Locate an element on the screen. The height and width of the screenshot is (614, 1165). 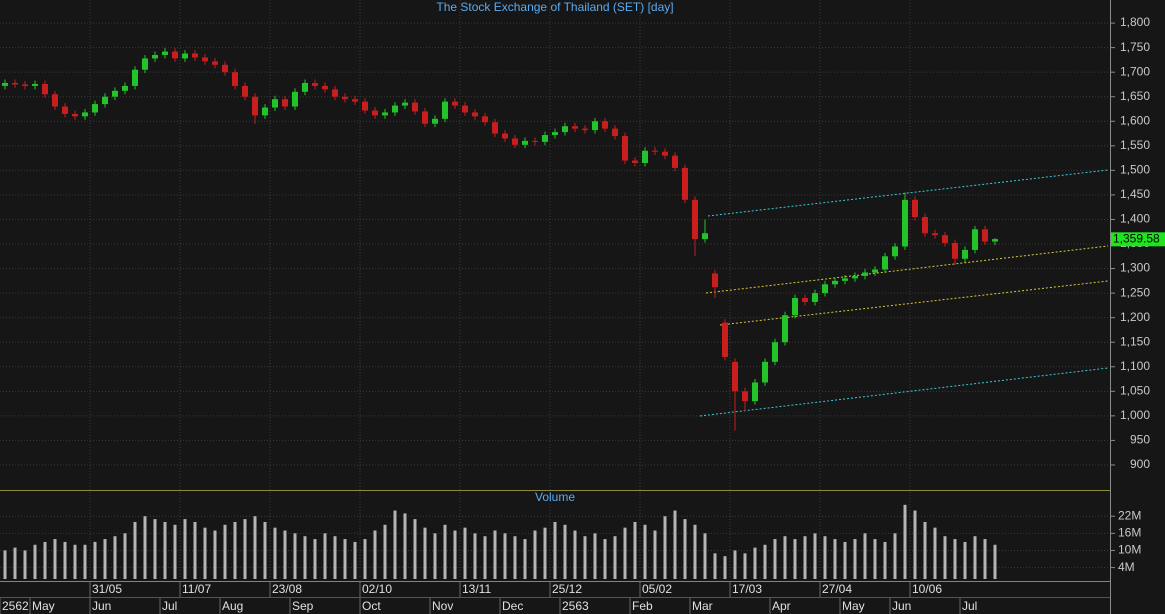
x-tick-label: 31/05 is located at coordinates (107, 589).